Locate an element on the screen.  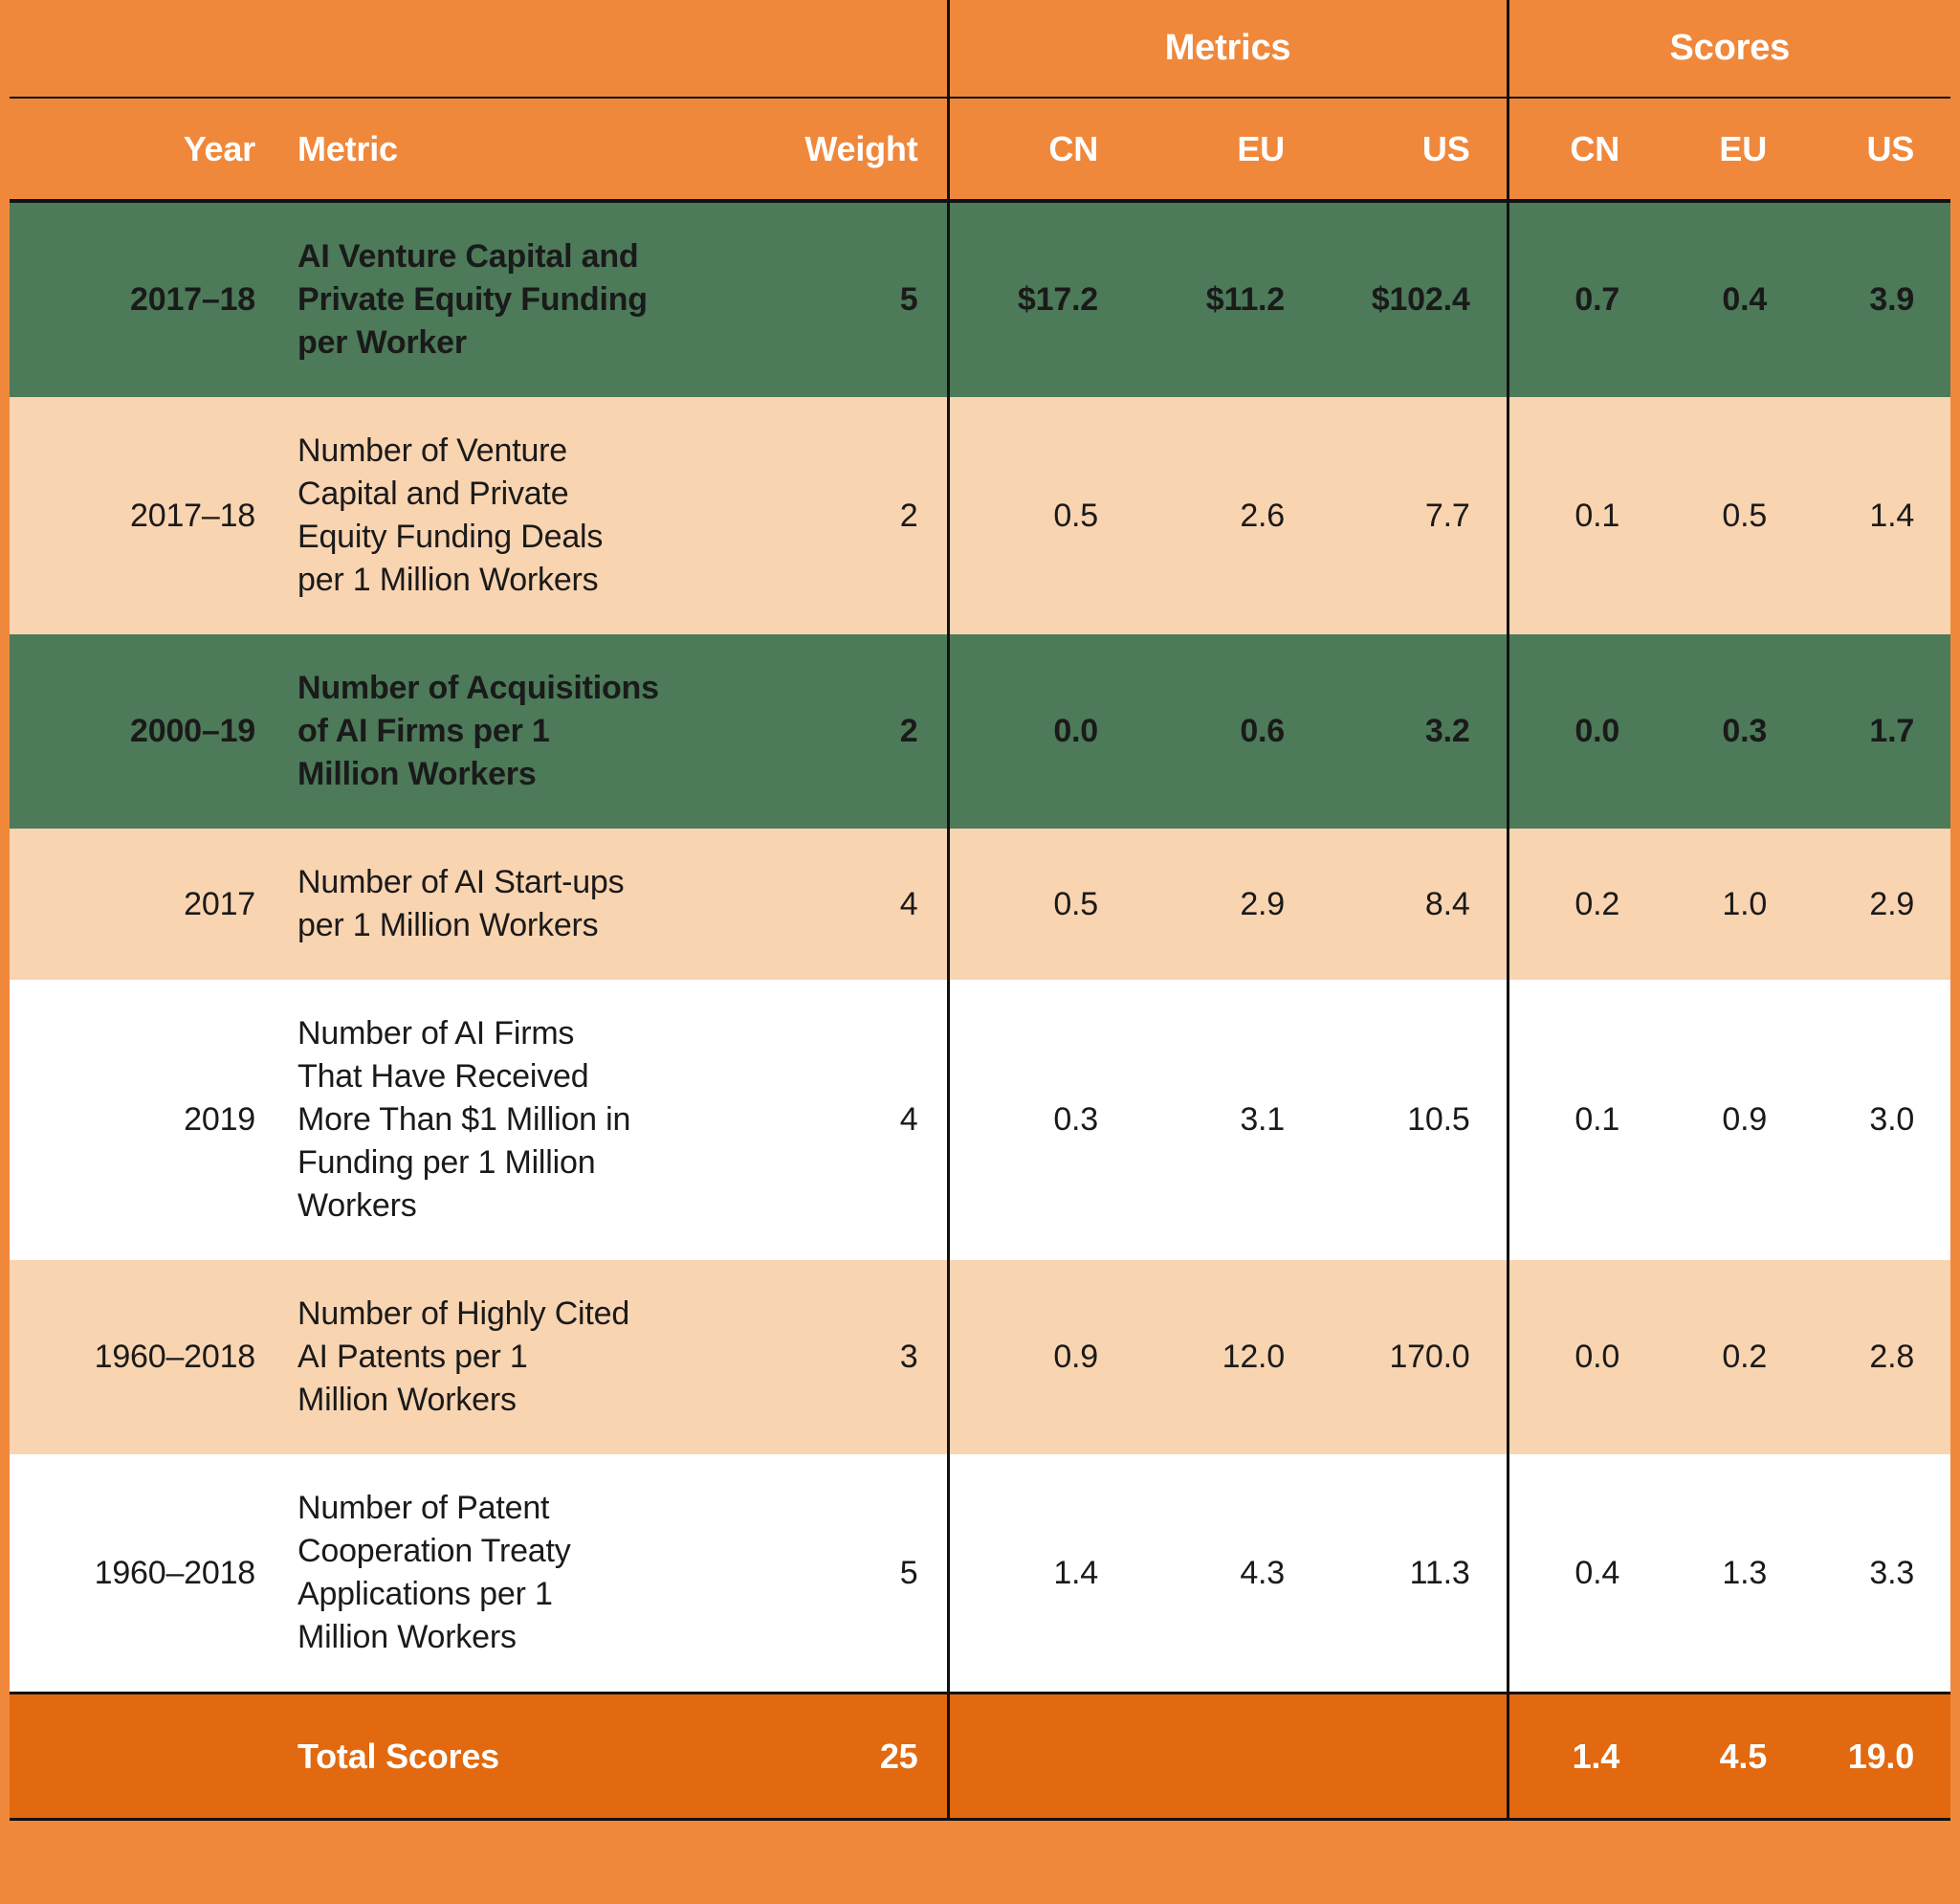
total-score-eu: 4.5 is located at coordinates (1730, 1756).